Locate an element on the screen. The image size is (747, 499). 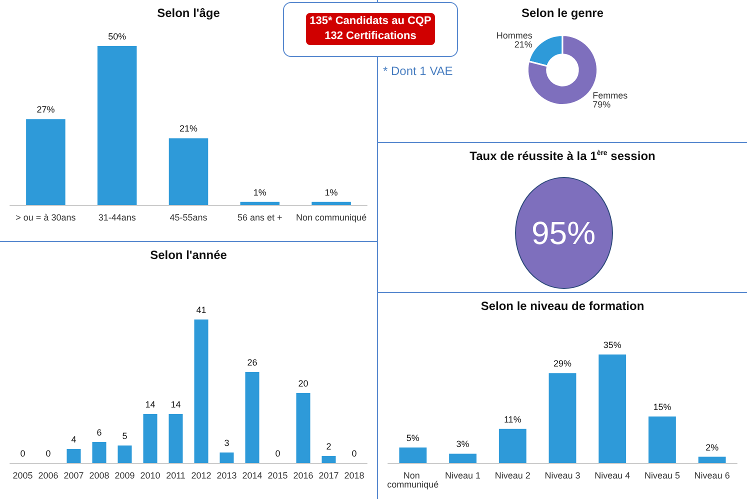
x-tick-label: 2012 is located at coordinates (201, 475).